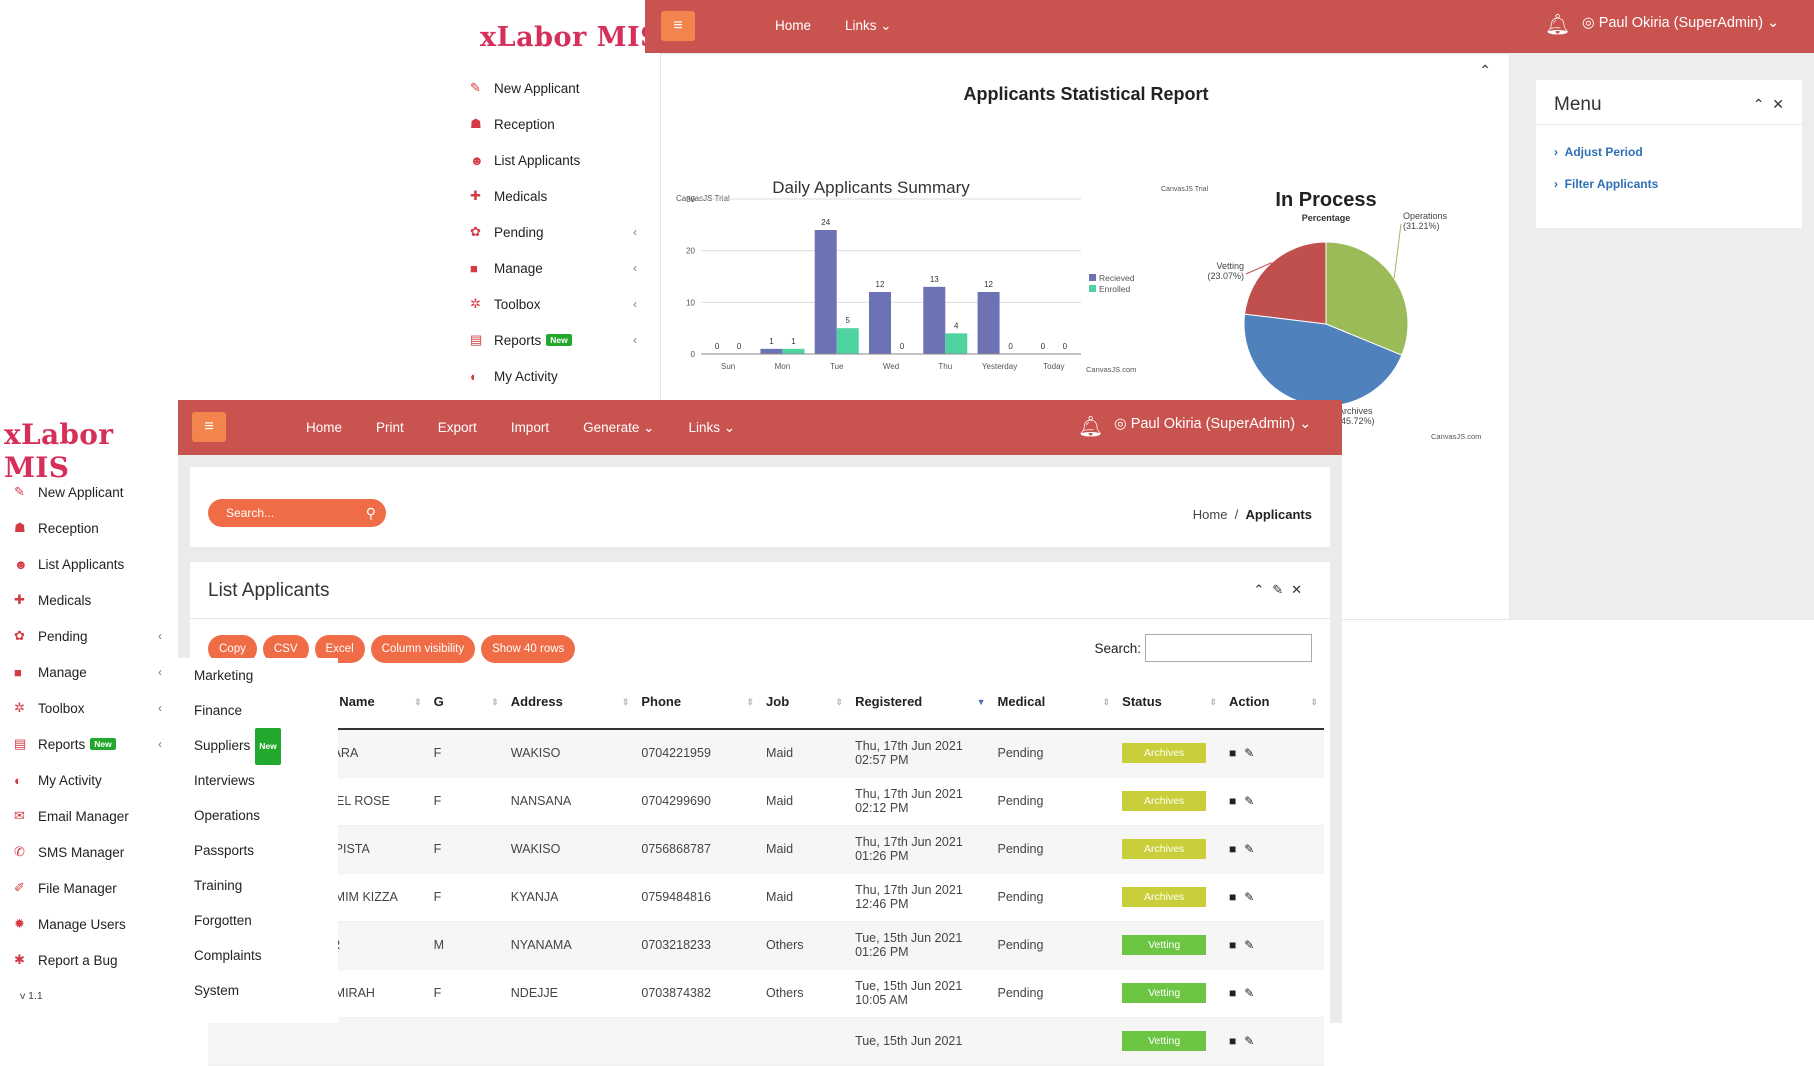  What do you see at coordinates (258, 920) in the screenshot?
I see `submenu-item-forgotten: Forgotten` at bounding box center [258, 920].